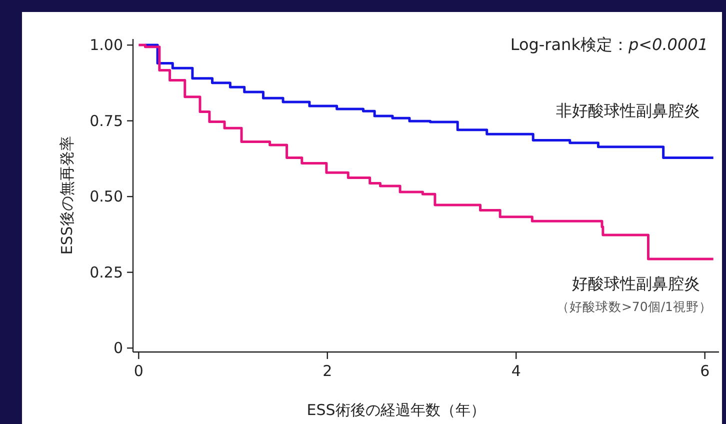 The height and width of the screenshot is (424, 726). Describe the element at coordinates (636, 283) in the screenshot. I see `series-label: 好酸球性副鼻腔炎` at that location.